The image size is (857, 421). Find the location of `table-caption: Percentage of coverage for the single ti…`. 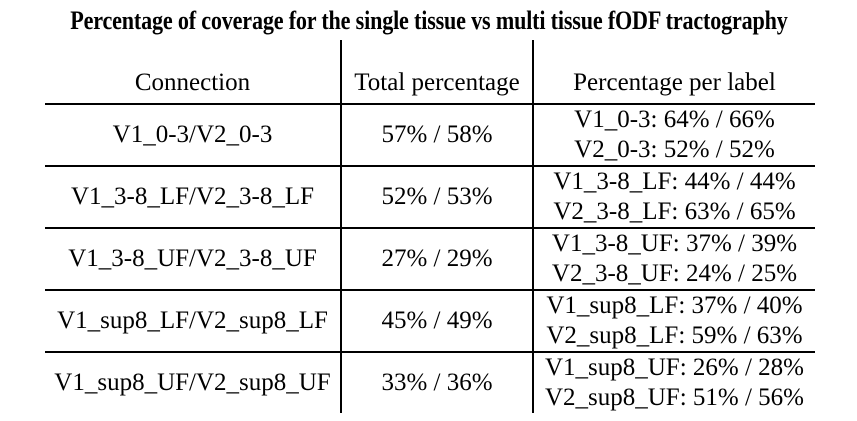

table-caption: Percentage of coverage for the single ti… is located at coordinates (428, 20).